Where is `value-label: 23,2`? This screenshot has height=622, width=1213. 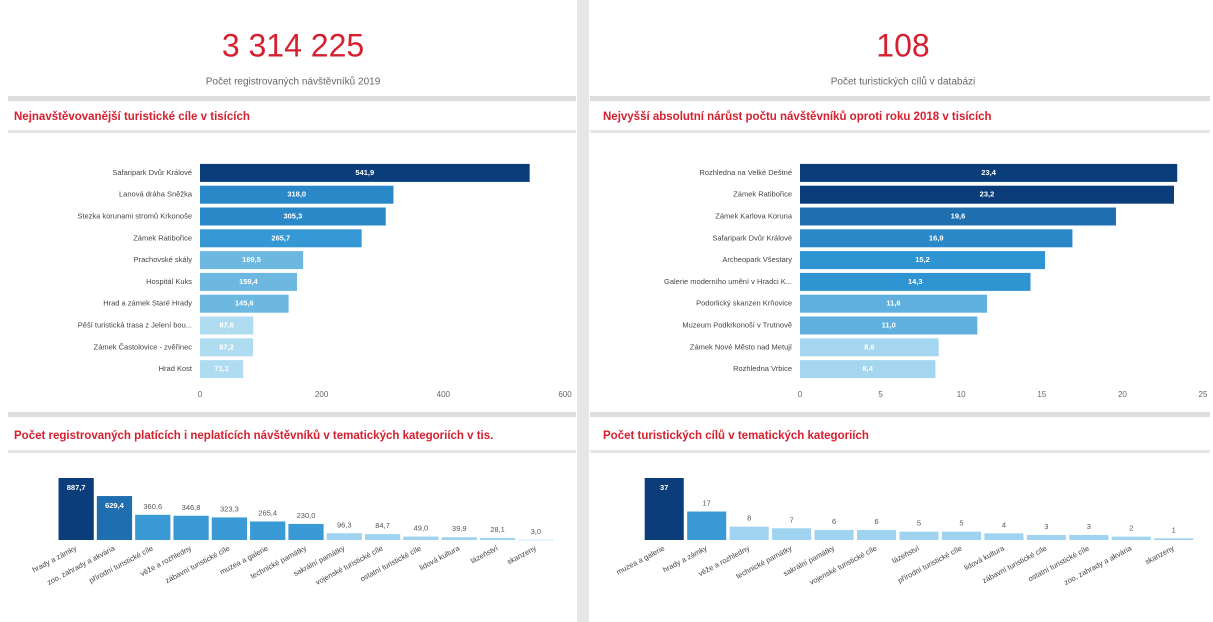
value-label: 23,2 is located at coordinates (987, 194).